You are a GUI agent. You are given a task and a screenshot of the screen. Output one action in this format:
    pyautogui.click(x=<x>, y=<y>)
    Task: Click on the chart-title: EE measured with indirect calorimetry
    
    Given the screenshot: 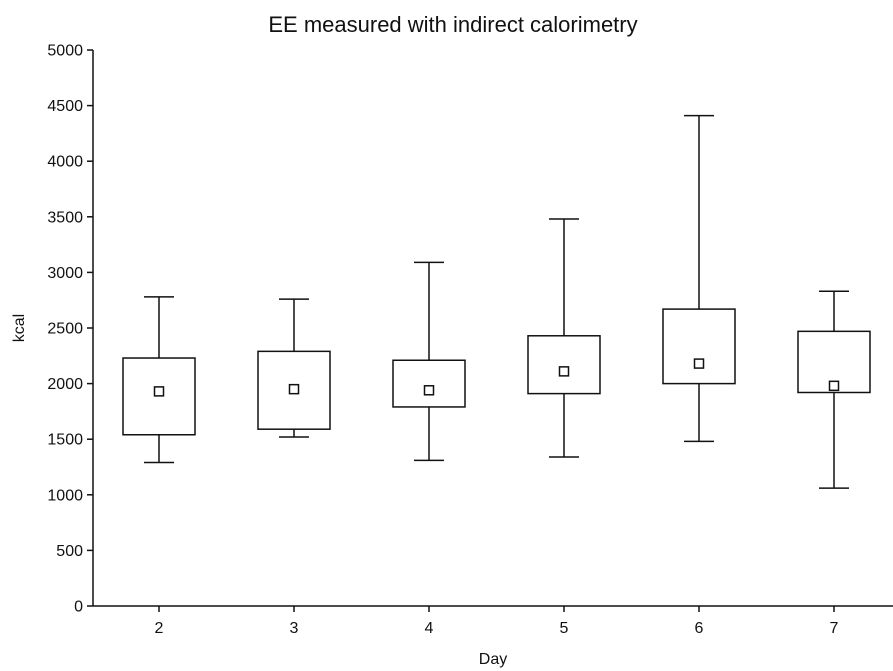 What is the action you would take?
    pyautogui.click(x=452, y=24)
    